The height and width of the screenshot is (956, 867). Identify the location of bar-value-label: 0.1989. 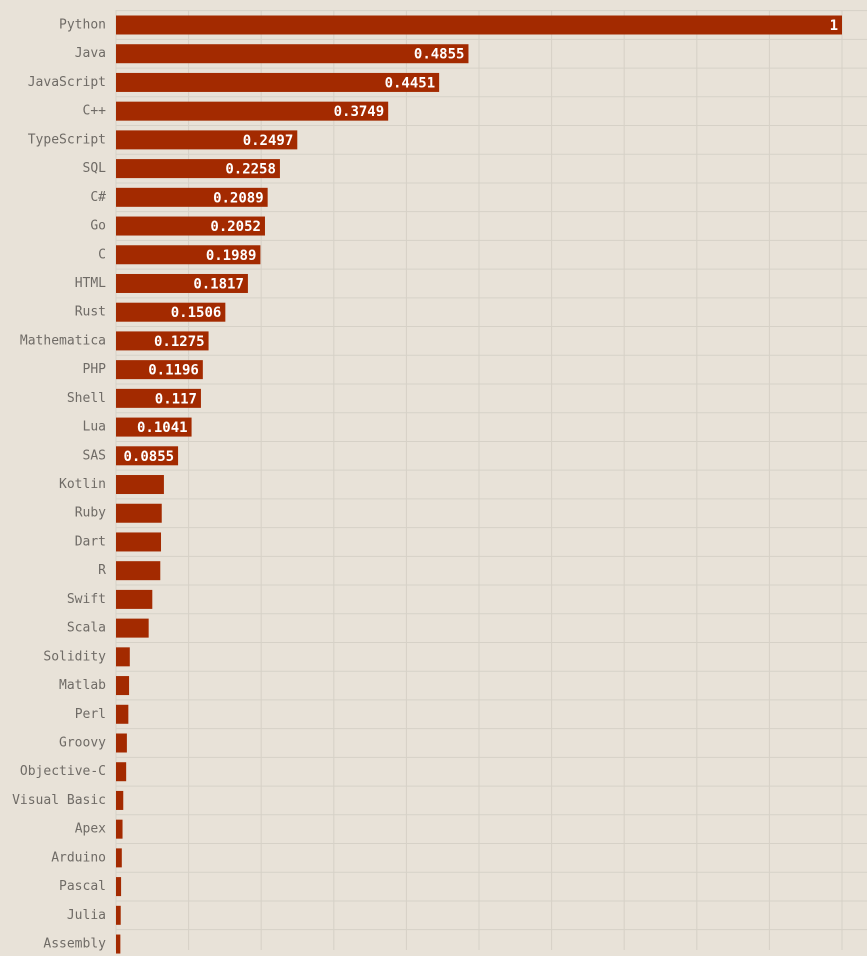
(231, 256).